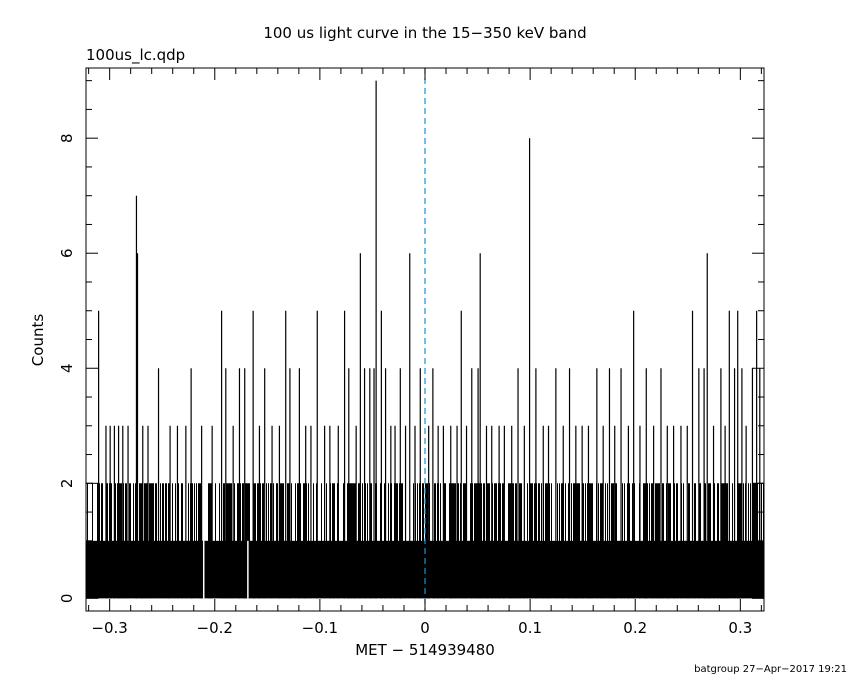  What do you see at coordinates (425, 628) in the screenshot?
I see `x-tick-label: 0` at bounding box center [425, 628].